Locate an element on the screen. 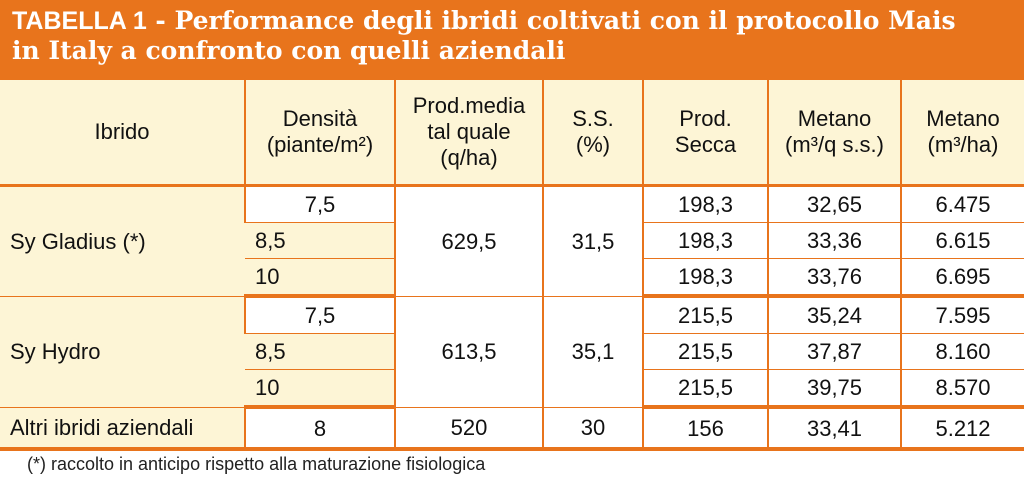 This screenshot has height=492, width=1024. table-row: 10 215,5 39,75 8.570 is located at coordinates (512, 389).